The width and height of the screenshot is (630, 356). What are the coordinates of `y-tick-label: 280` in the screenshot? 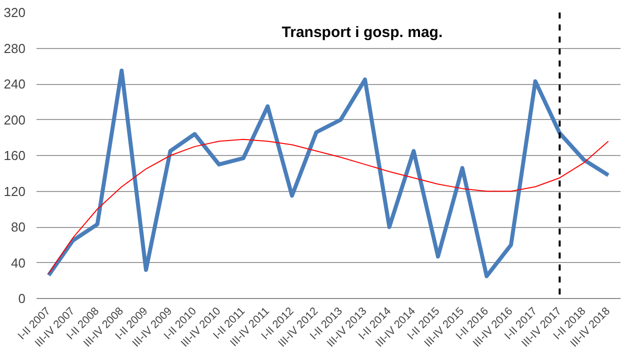 It's located at (15, 48).